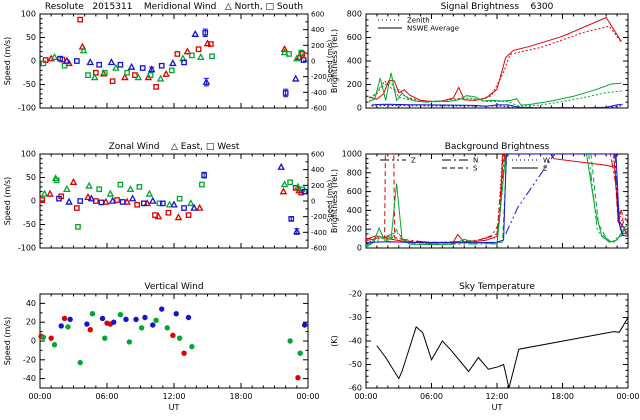  I want to click on svg-text: 50, so click(31, 37).